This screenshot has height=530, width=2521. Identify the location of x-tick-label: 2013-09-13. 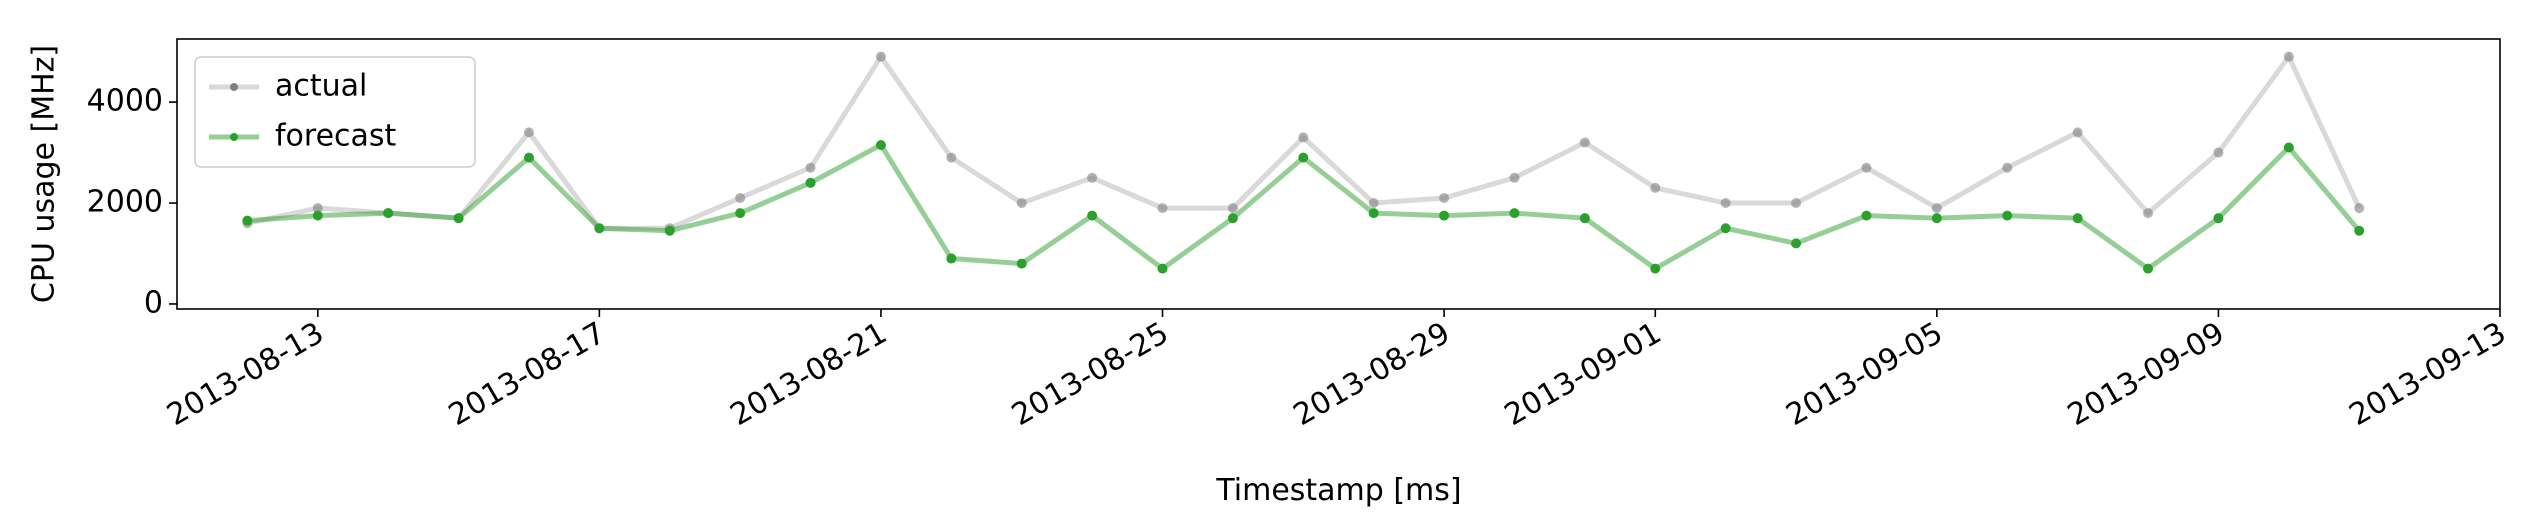
(2428, 374).